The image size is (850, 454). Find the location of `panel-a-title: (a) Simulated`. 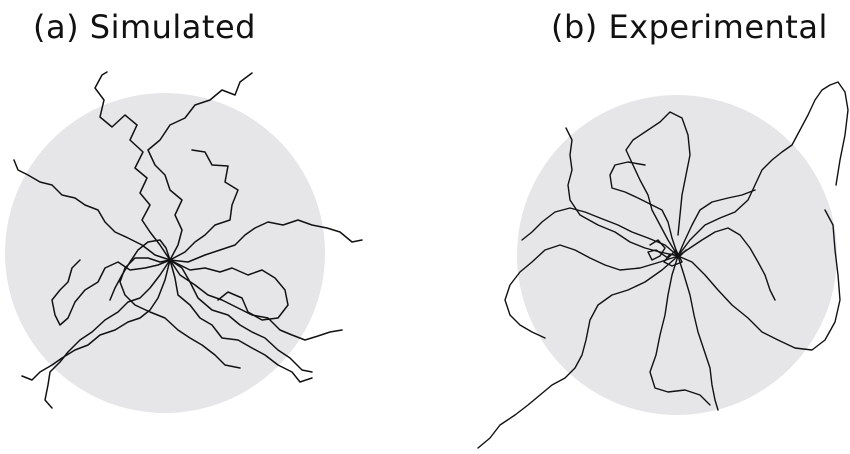

panel-a-title: (a) Simulated is located at coordinates (144, 27).